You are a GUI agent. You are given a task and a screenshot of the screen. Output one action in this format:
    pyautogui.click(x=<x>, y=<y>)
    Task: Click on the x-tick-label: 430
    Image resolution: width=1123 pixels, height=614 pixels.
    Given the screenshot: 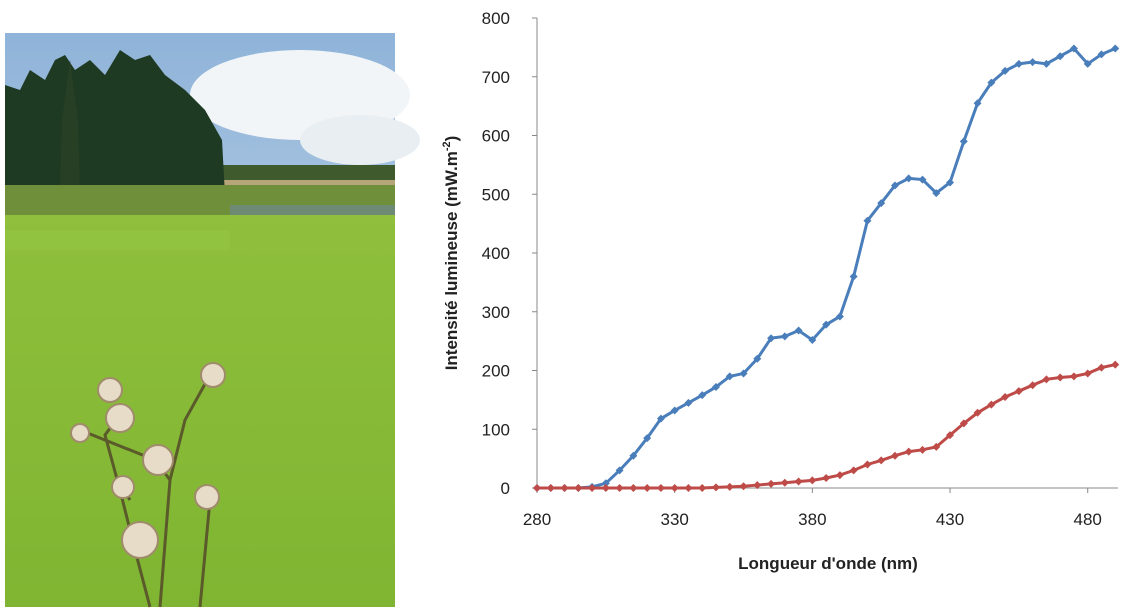 What is the action you would take?
    pyautogui.click(x=950, y=519)
    